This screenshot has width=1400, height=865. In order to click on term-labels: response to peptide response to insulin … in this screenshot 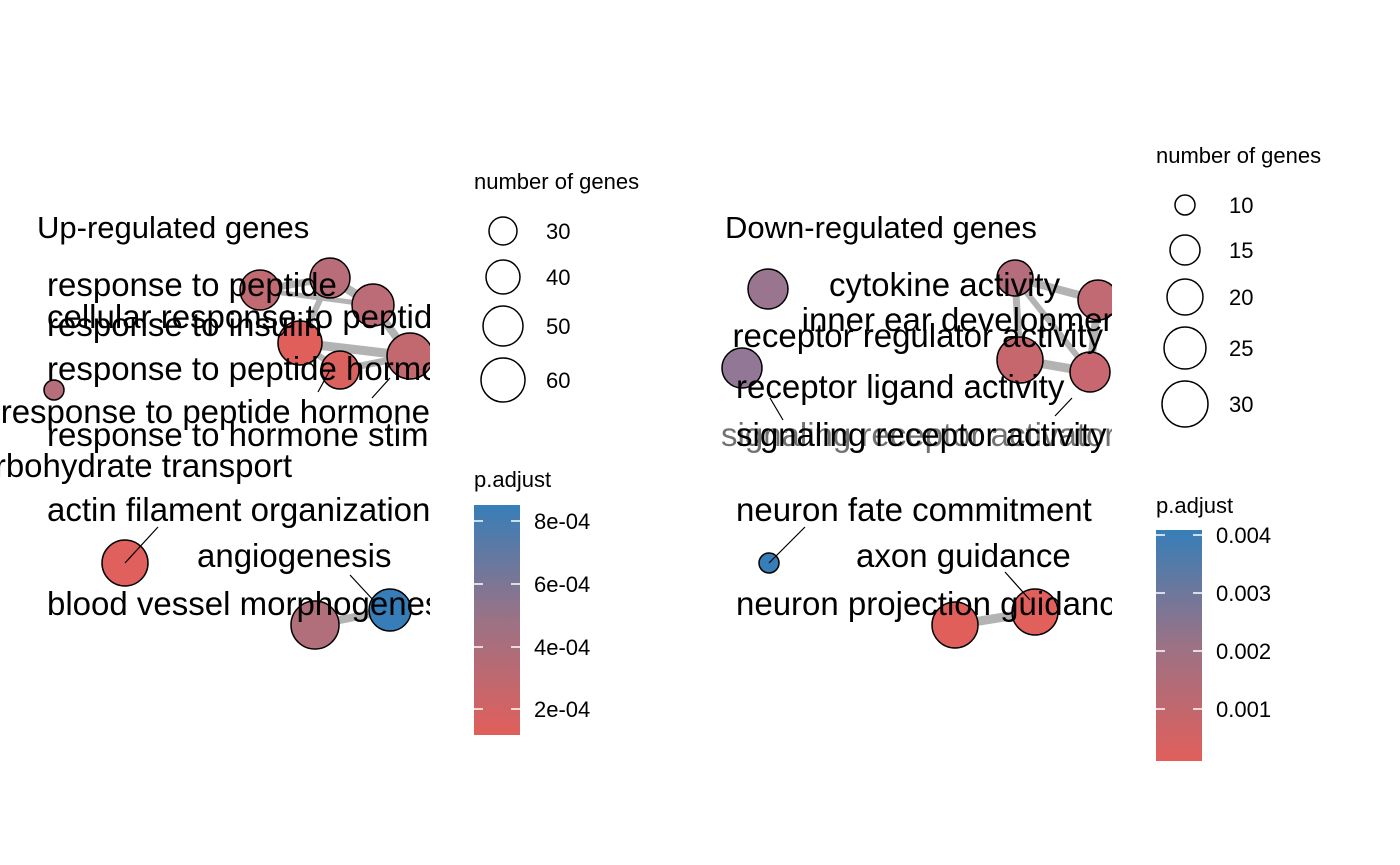, I will do `click(244, 444)`.